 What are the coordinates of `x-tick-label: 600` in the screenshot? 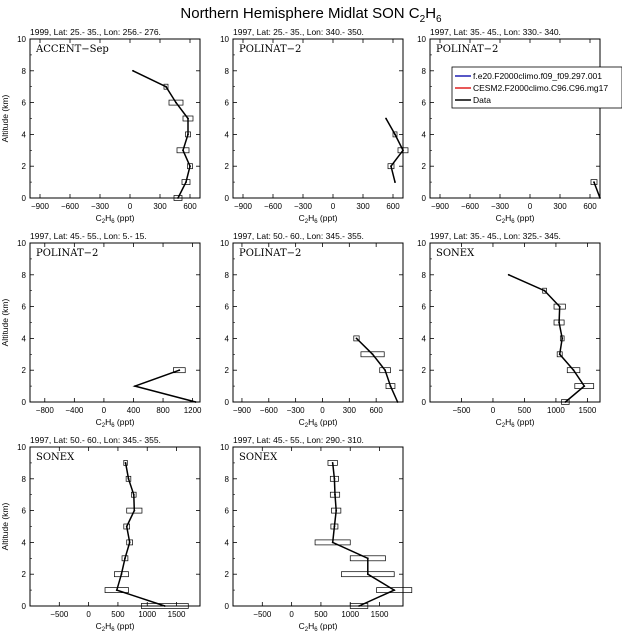 It's located at (393, 206).